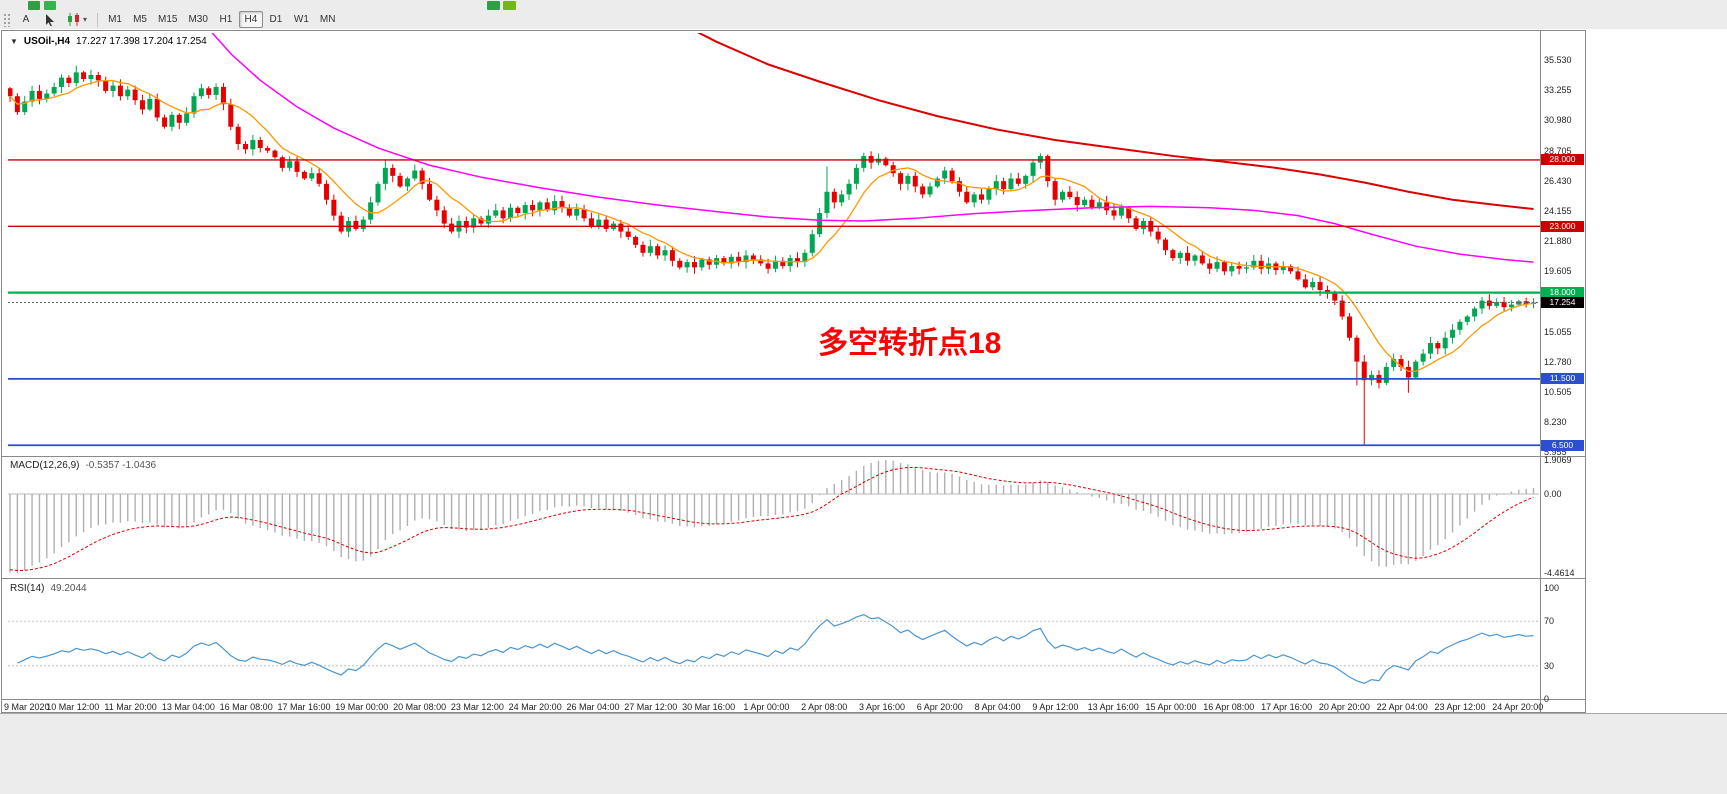 The width and height of the screenshot is (1727, 794). What do you see at coordinates (766, 707) in the screenshot?
I see `time-axis-label: 1 Apr 00:00` at bounding box center [766, 707].